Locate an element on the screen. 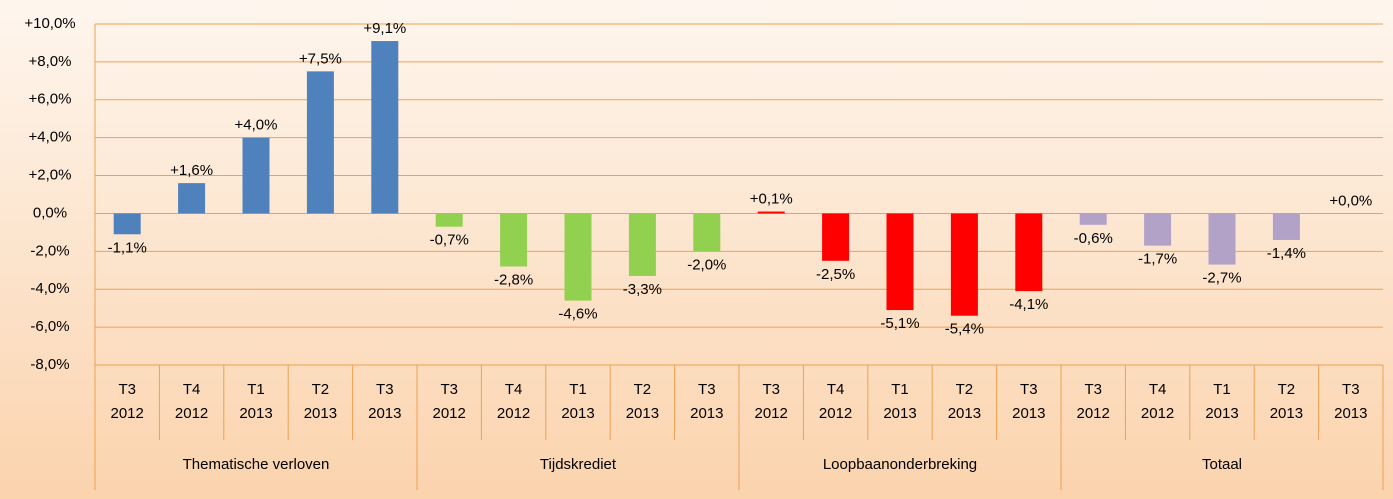  y-tick-label: -8,0% is located at coordinates (49, 364).